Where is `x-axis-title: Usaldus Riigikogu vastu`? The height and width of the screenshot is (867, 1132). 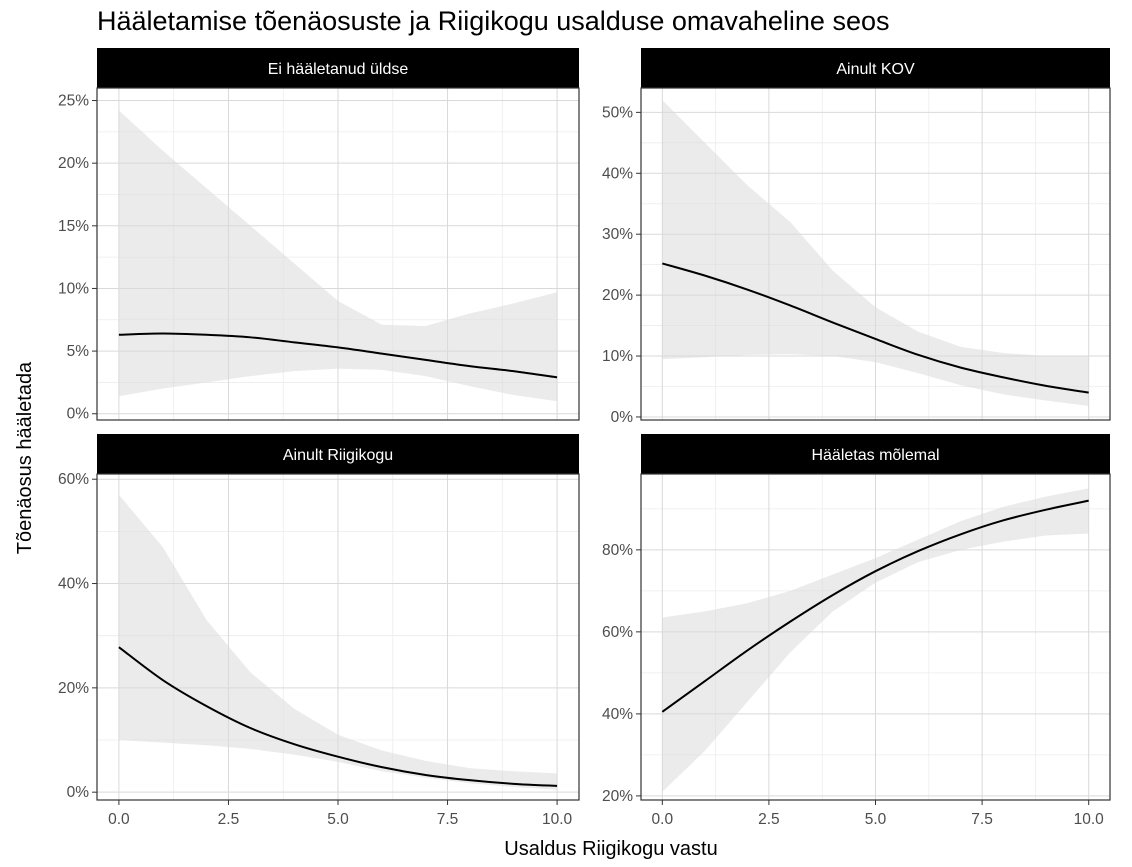
x-axis-title: Usaldus Riigikogu vastu is located at coordinates (610, 849).